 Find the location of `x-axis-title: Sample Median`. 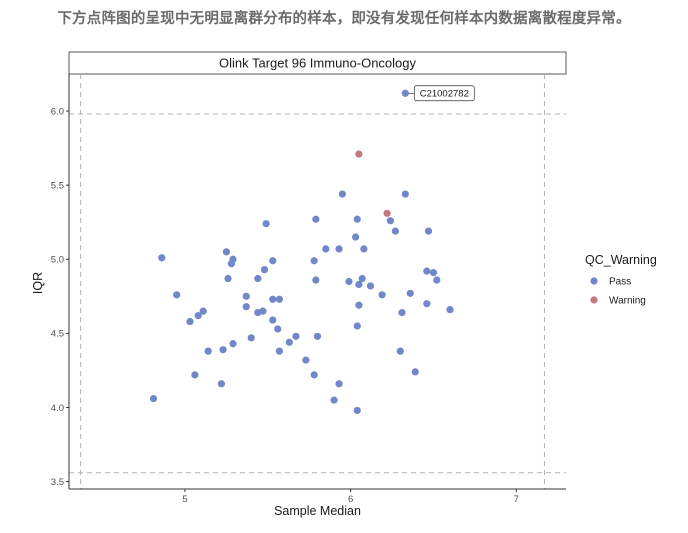

x-axis-title: Sample Median is located at coordinates (317, 511).